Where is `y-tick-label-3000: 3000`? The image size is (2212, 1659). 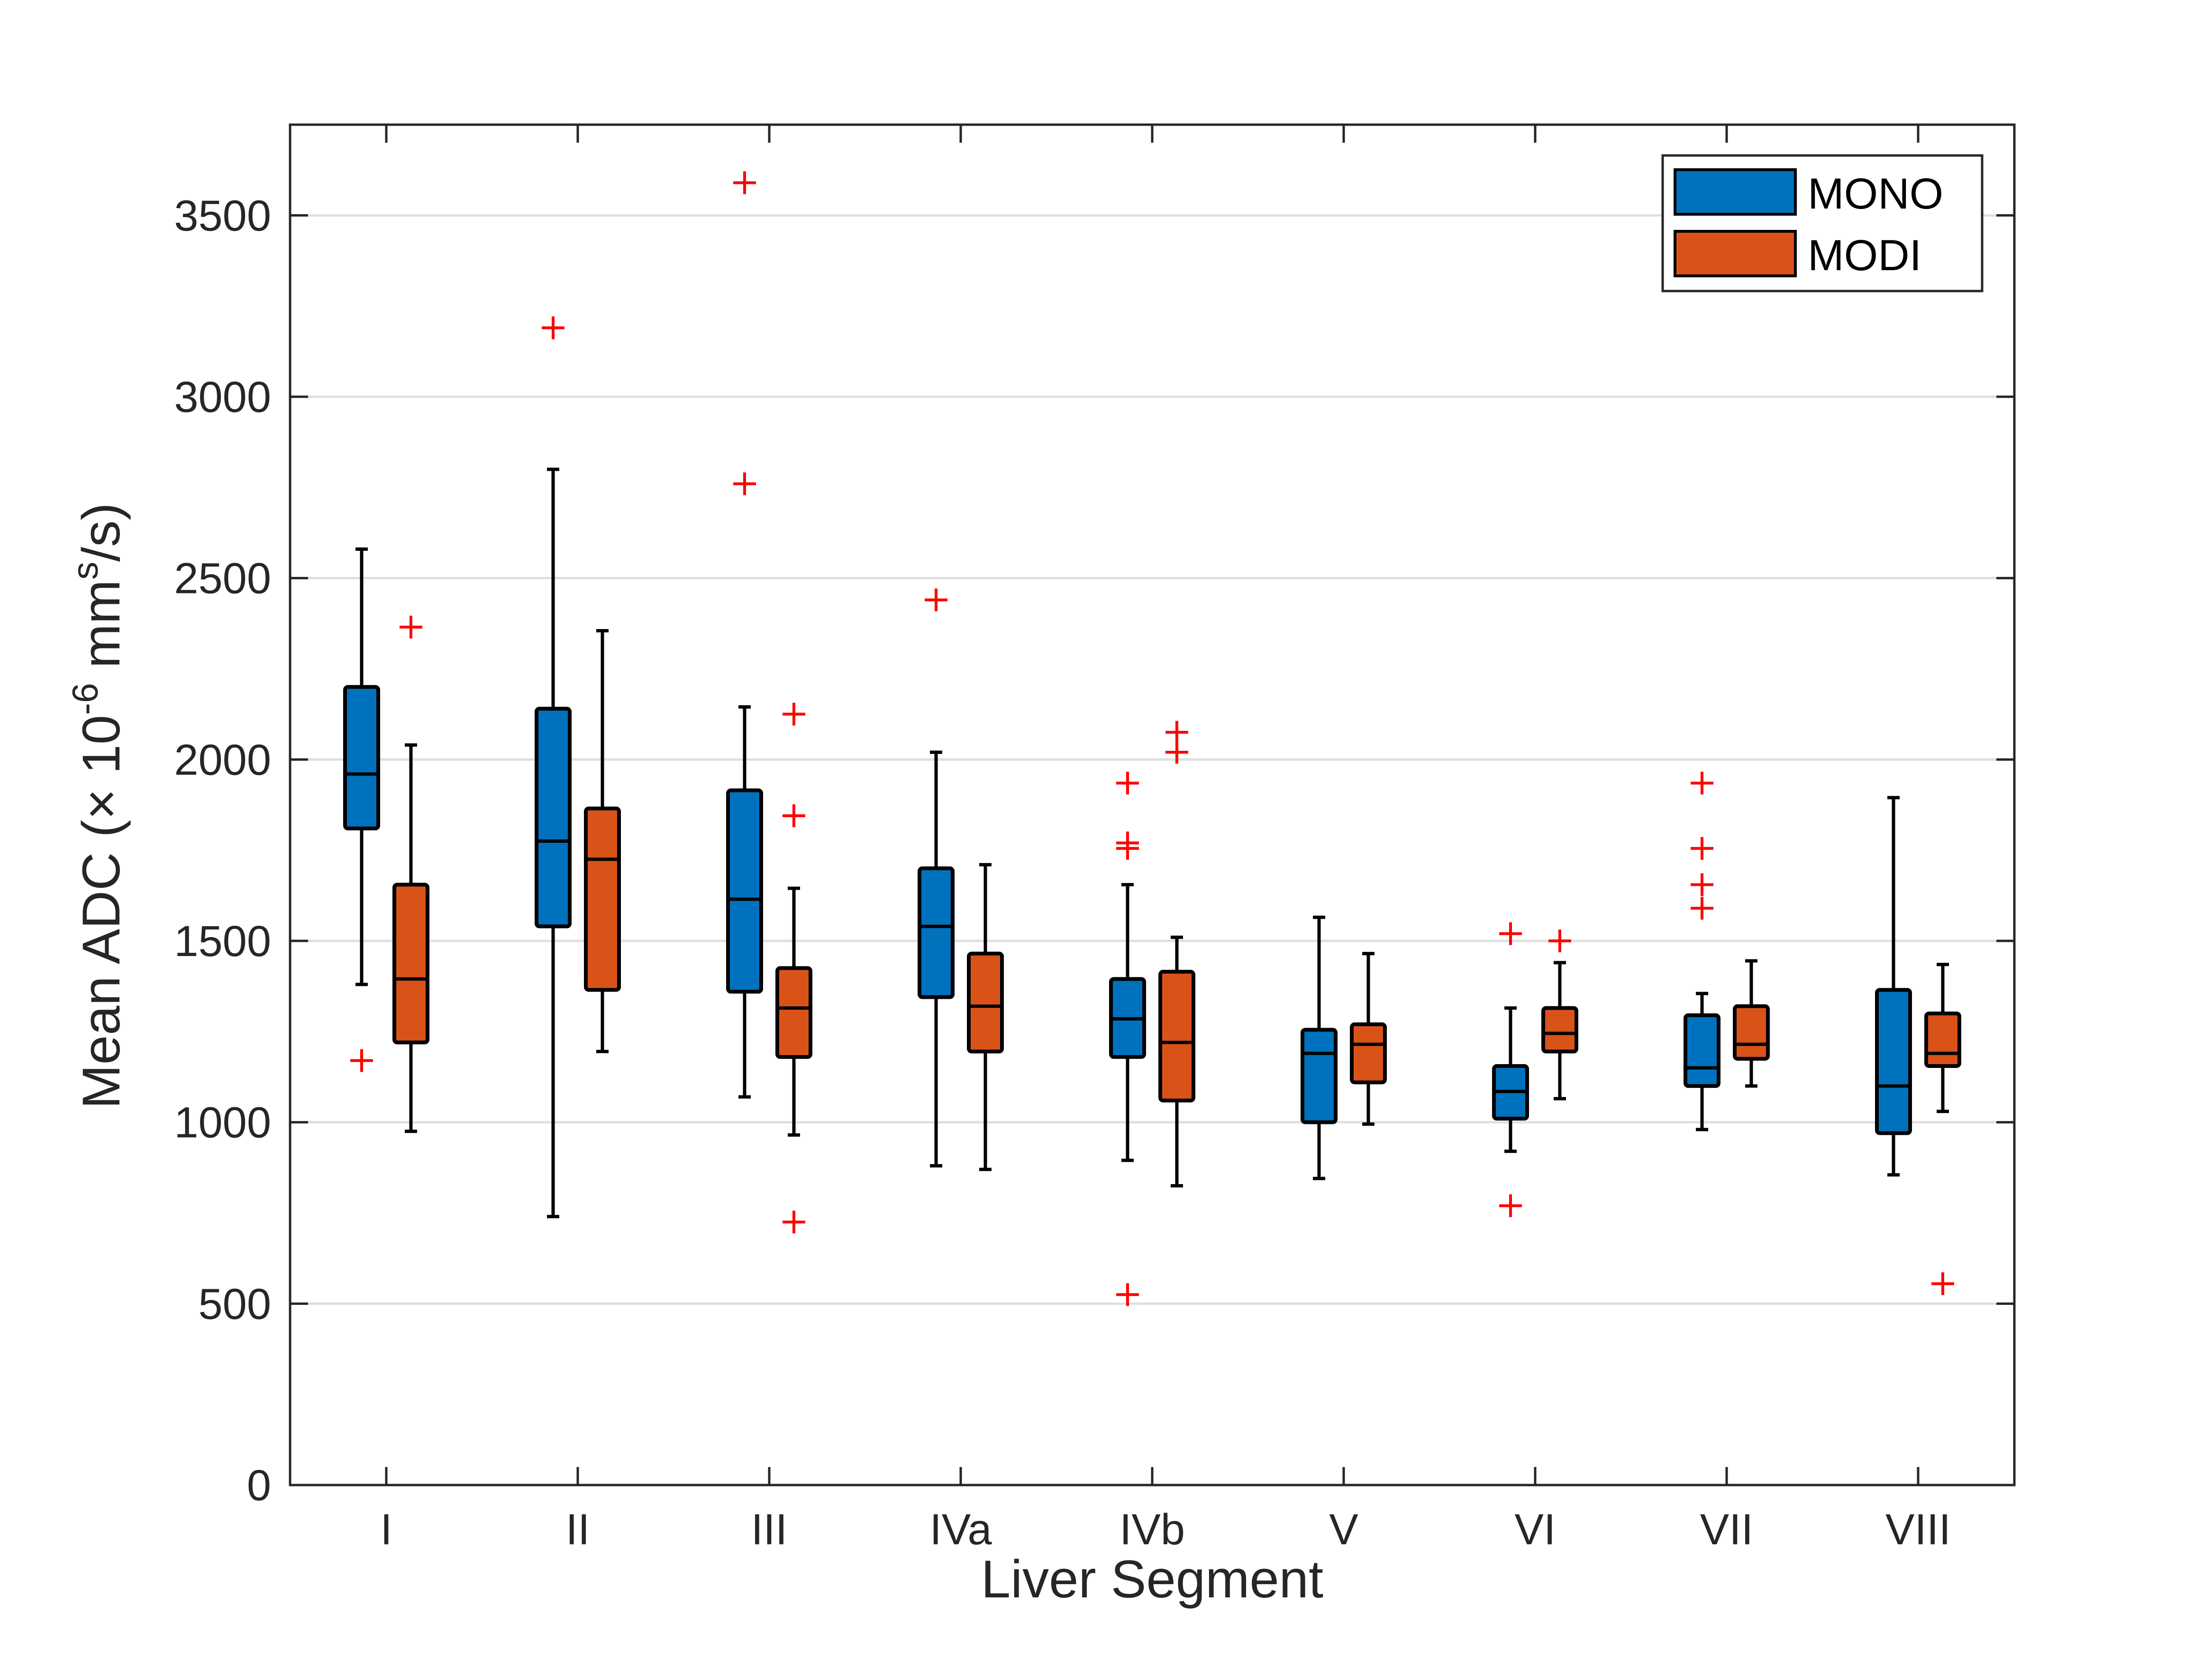 y-tick-label-3000: 3000 is located at coordinates (222, 397).